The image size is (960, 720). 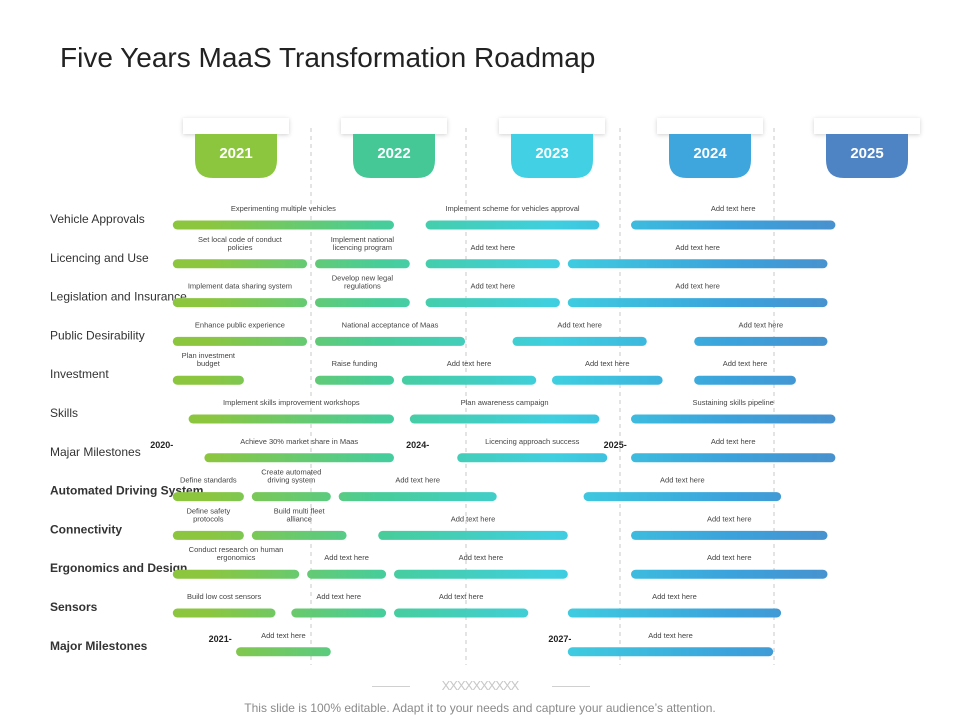 I want to click on timeline-item-label: Raise funding, so click(x=355, y=363).